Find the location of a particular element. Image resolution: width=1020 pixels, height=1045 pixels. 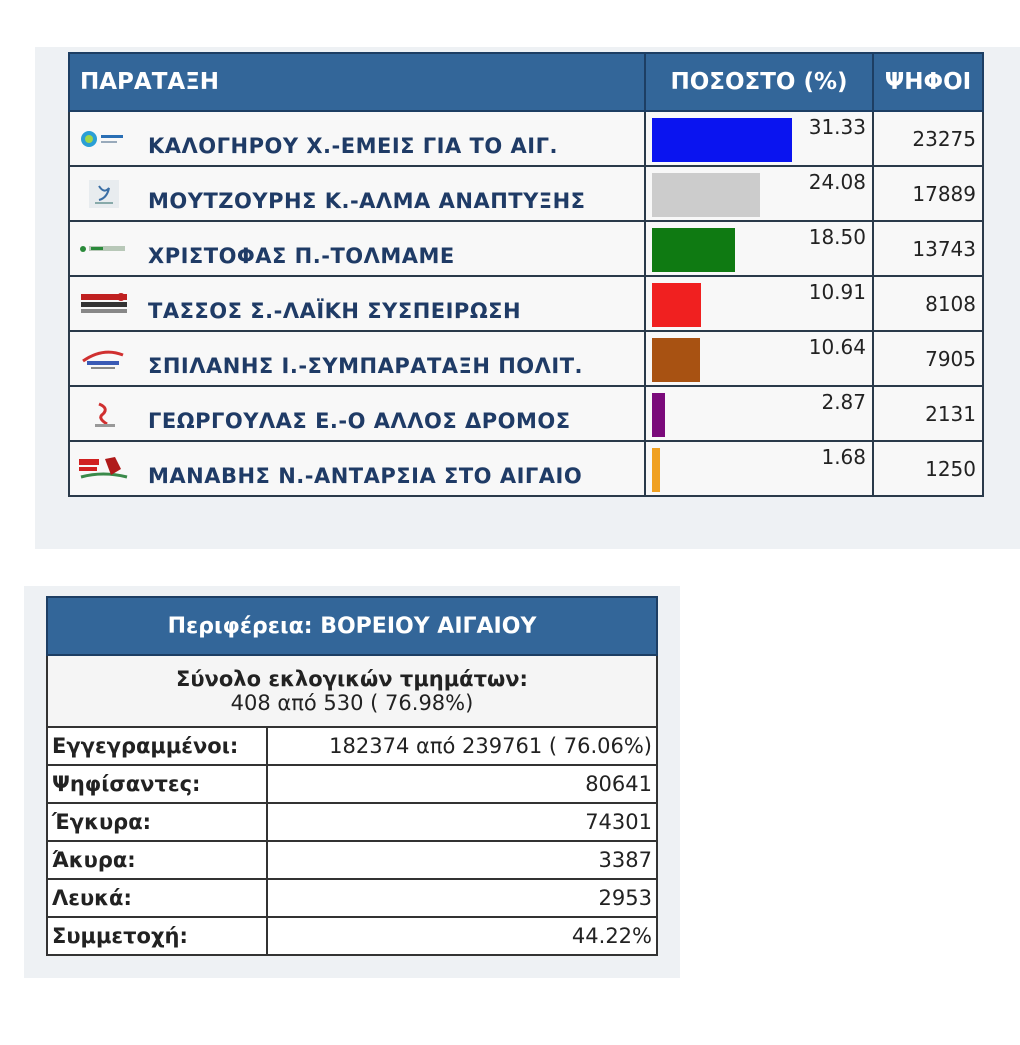

summary-row: Άκυρα: 3387 is located at coordinates (352, 860).